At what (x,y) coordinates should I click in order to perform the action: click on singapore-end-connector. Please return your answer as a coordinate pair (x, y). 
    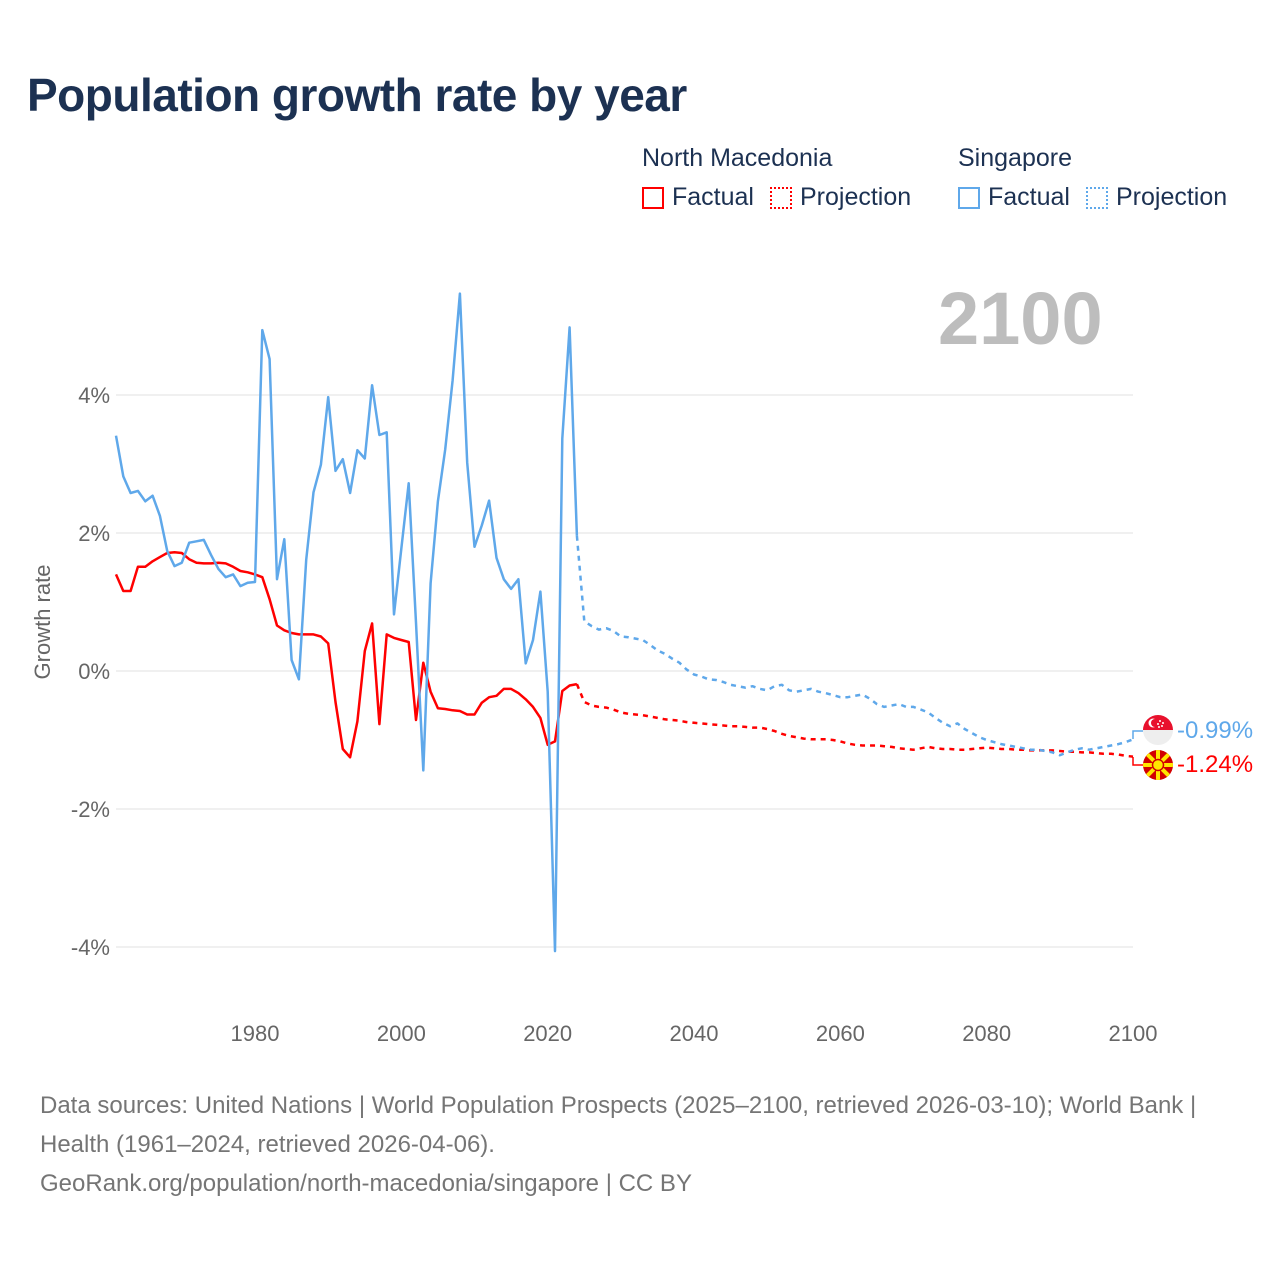
    Looking at the image, I should click on (1137, 734).